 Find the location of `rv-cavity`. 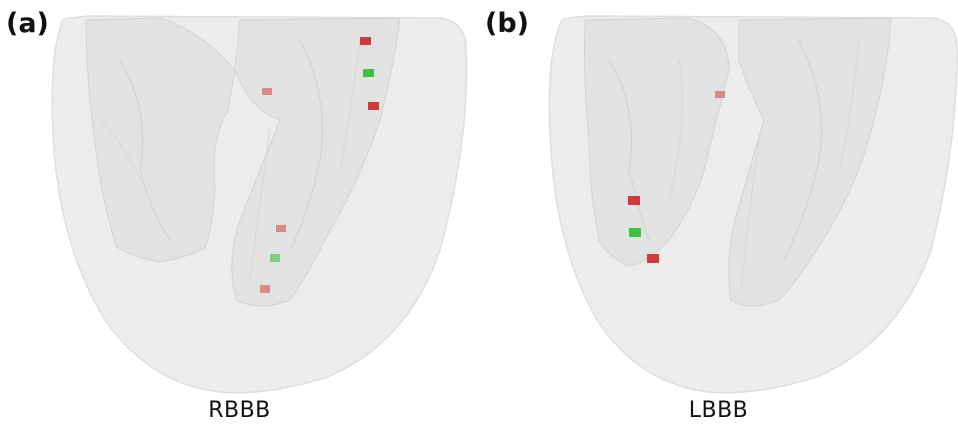

rv-cavity is located at coordinates (160, 140).